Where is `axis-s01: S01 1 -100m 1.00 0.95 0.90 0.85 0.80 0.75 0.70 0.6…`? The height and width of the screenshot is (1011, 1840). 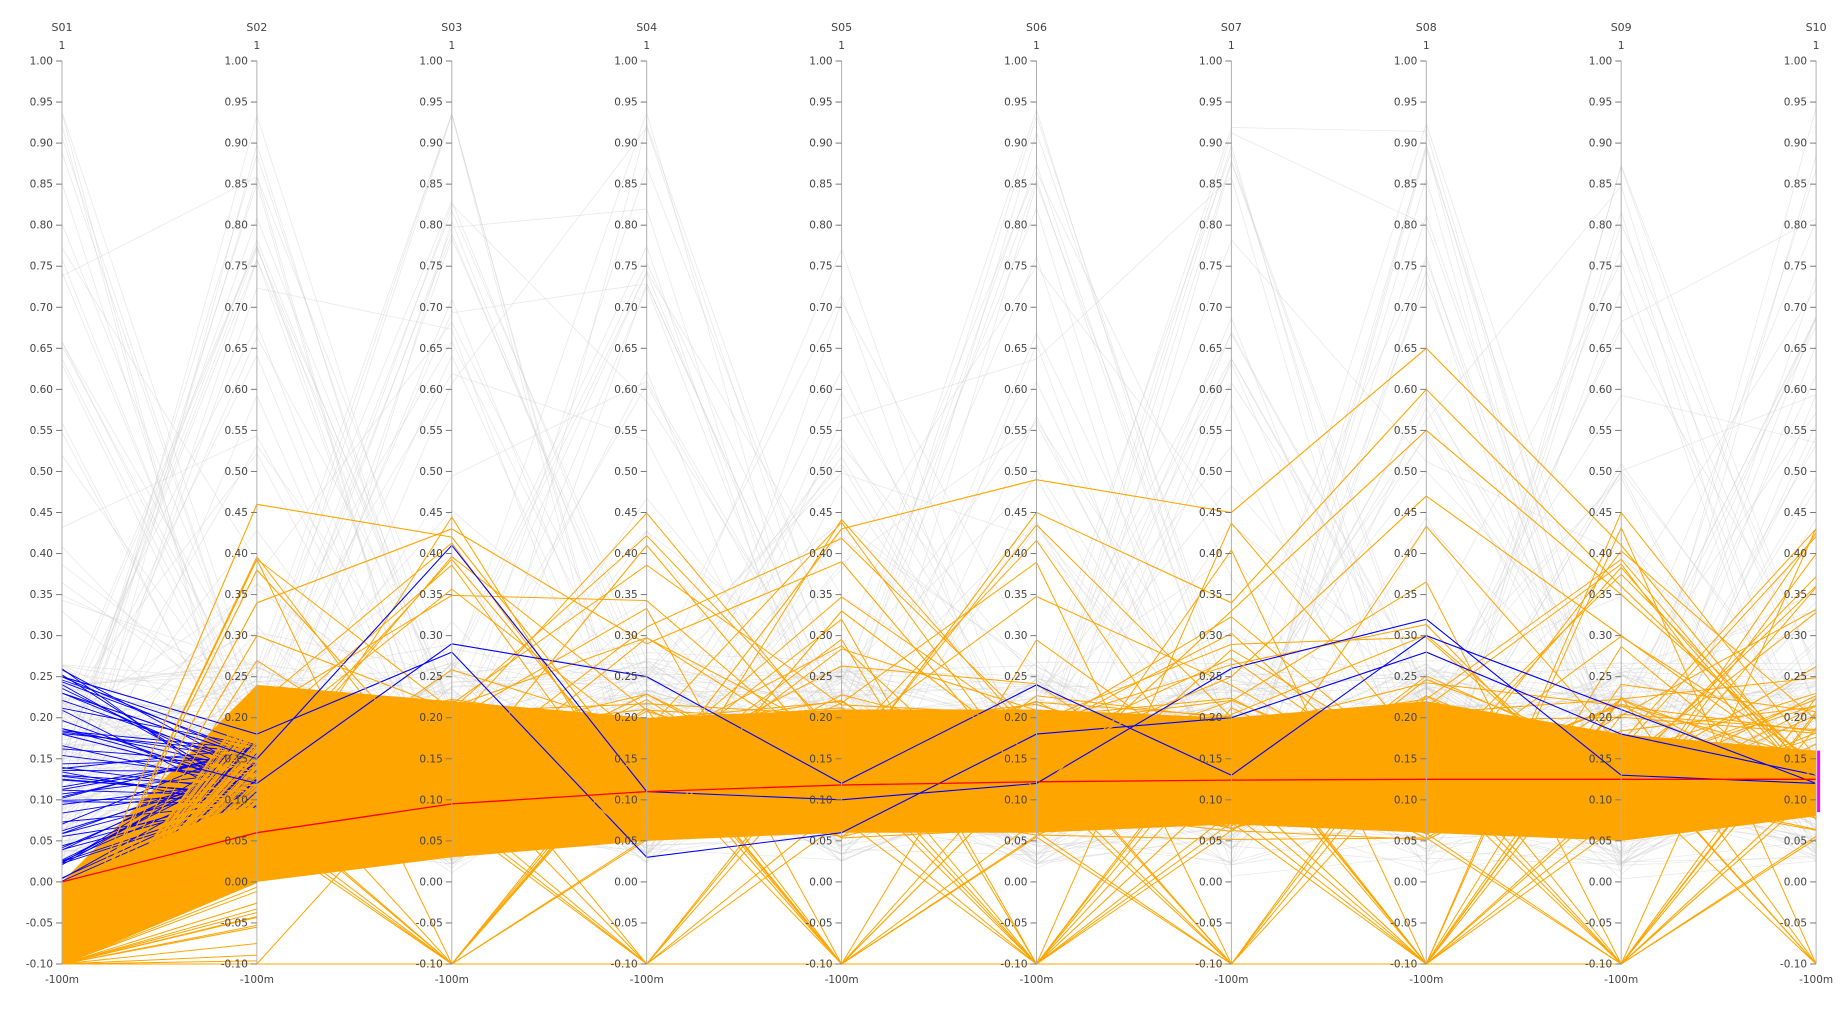 axis-s01: S01 1 -100m 1.00 0.95 0.90 0.85 0.80 0.75 0.70 0.6… is located at coordinates (52, 503).